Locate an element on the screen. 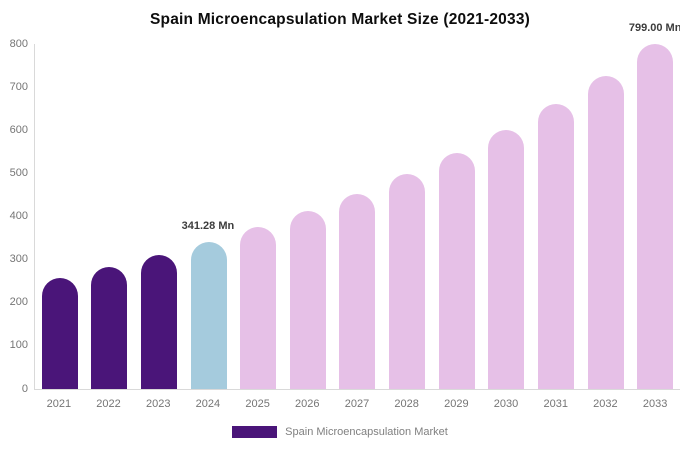 The image size is (680, 450). y-tick-label: 0 is located at coordinates (24, 388).